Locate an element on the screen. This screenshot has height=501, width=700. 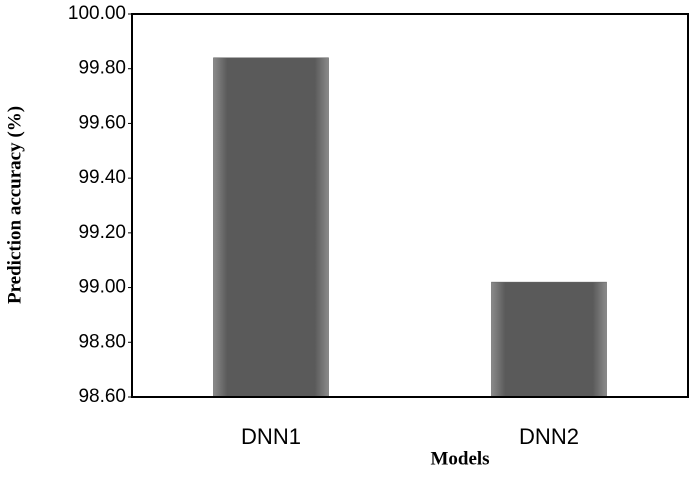
y-tick-label: 99.60 is located at coordinates (102, 122).